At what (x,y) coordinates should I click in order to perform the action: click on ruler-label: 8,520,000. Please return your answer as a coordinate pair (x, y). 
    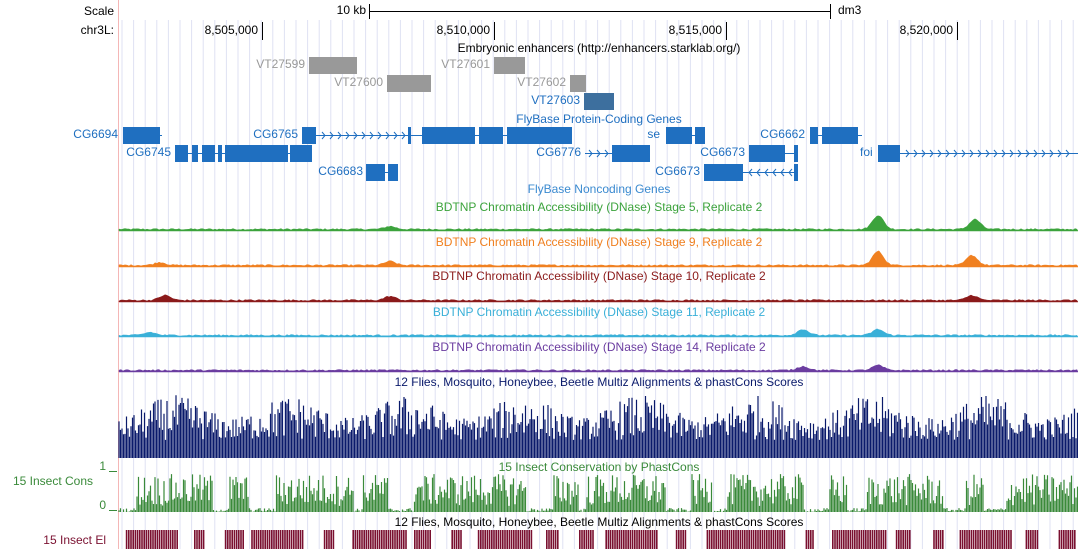
    Looking at the image, I should click on (927, 30).